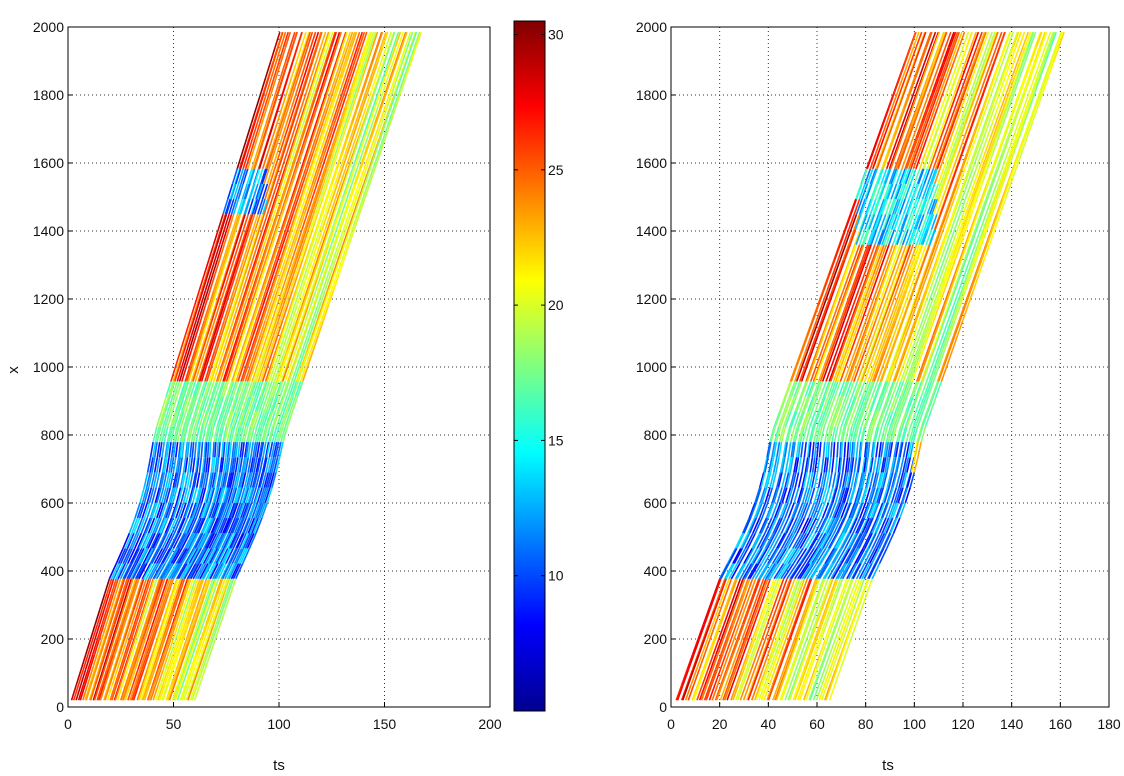 The height and width of the screenshot is (776, 1124). Describe the element at coordinates (279, 765) in the screenshot. I see `left-x-axis-label: ts` at that location.